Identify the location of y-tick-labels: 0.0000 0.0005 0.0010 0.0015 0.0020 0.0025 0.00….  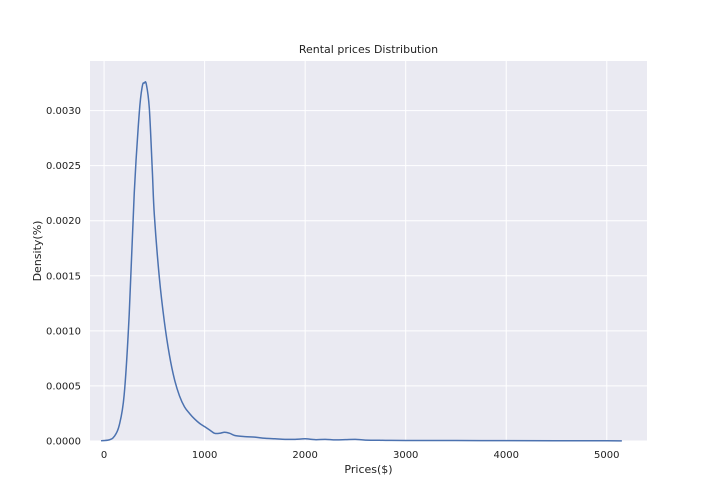
(63, 276).